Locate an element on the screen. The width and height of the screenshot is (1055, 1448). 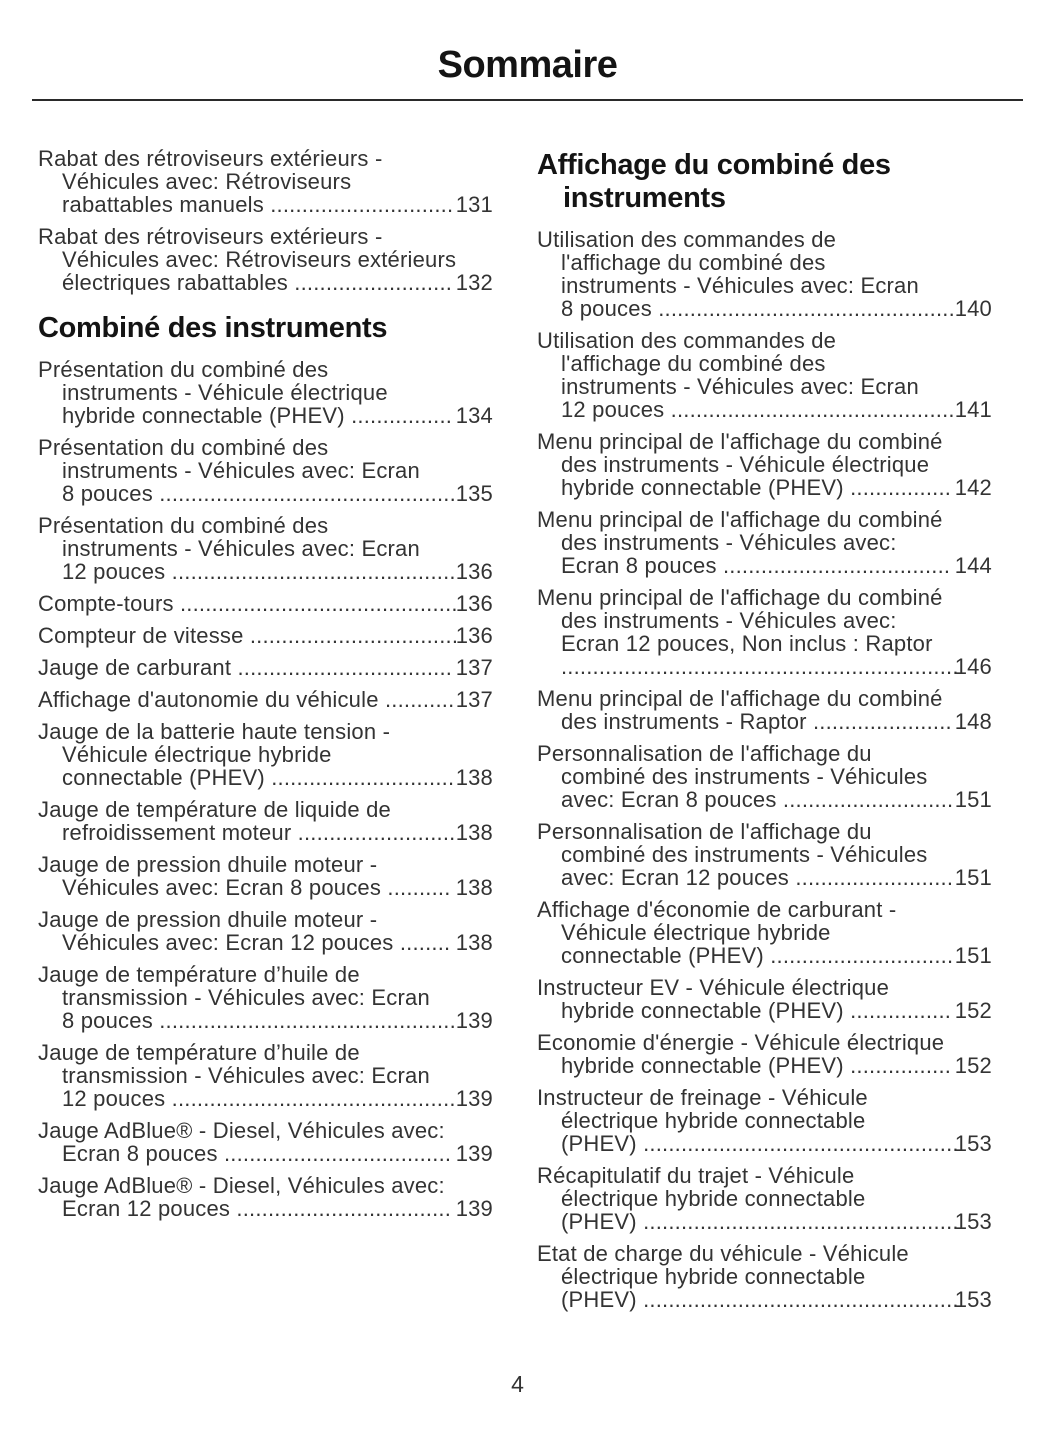
page-ref: 148 is located at coordinates (973, 721).